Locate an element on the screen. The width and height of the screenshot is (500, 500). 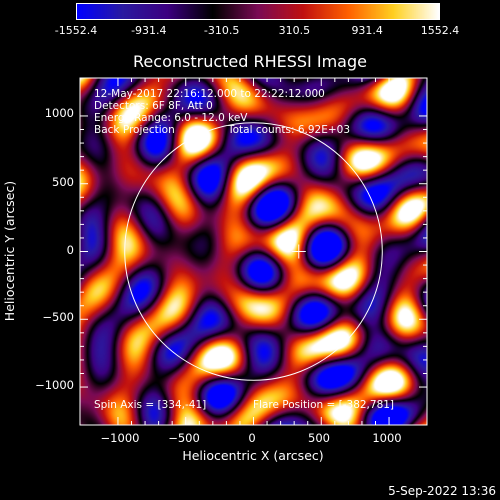
info-detectors: Detectors: 6F 8F, Att 0 is located at coordinates (153, 106).